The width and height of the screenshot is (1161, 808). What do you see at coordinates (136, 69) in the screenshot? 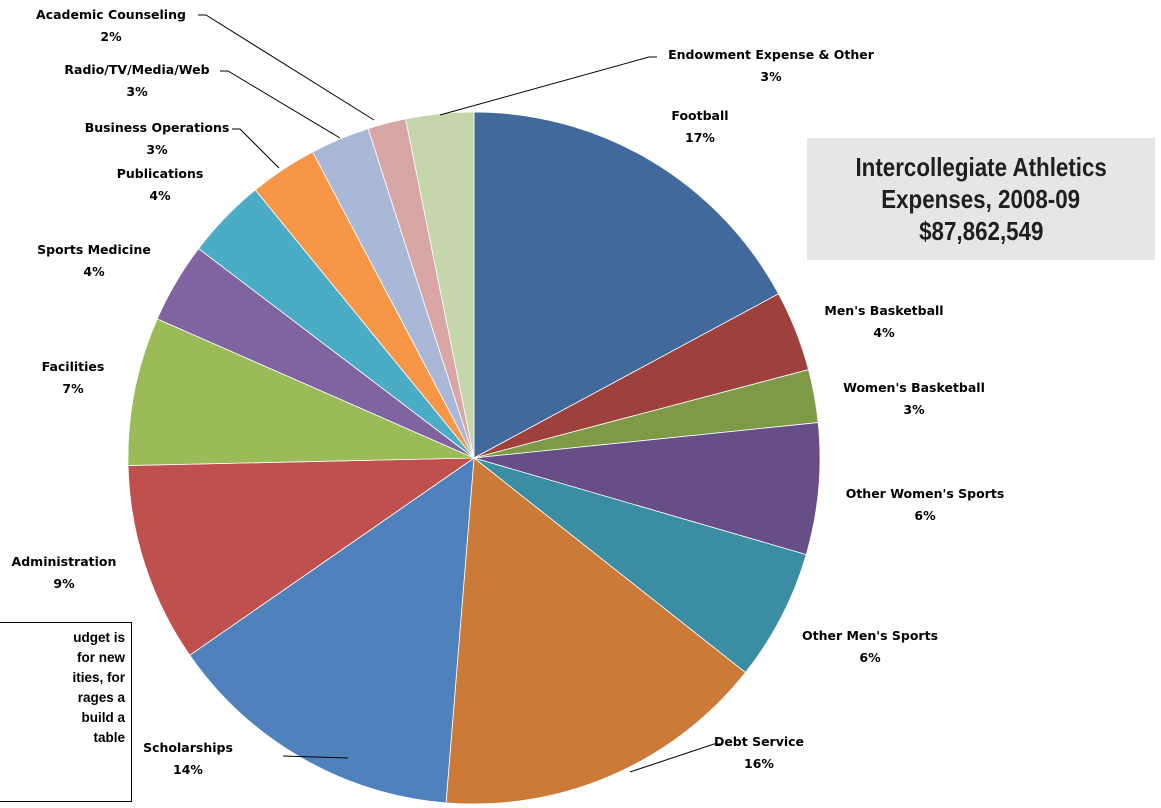
I see `slice-label-name: Radio/TV/Media/Web` at bounding box center [136, 69].